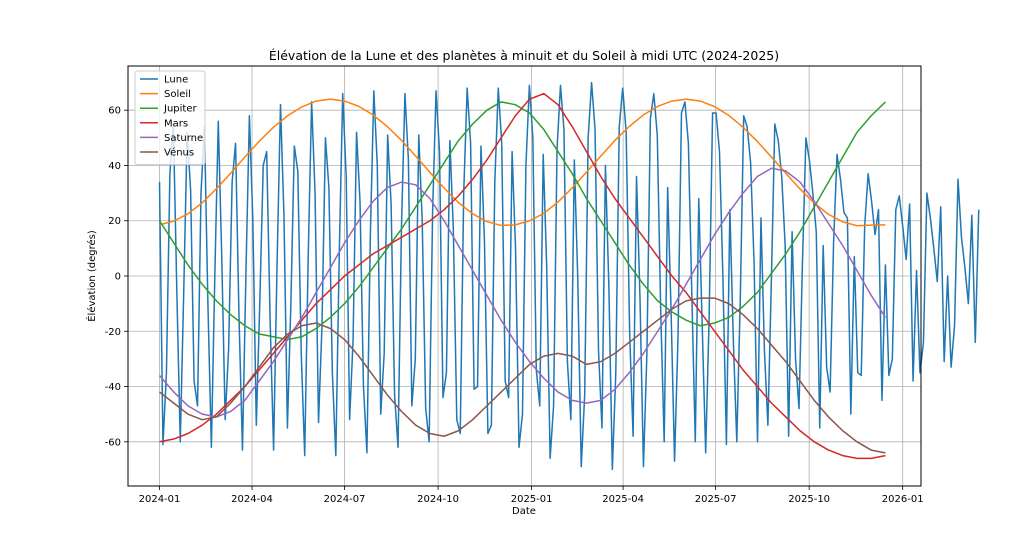 This screenshot has width=1024, height=550. I want to click on legend-label-soleil: Soleil, so click(177, 94).